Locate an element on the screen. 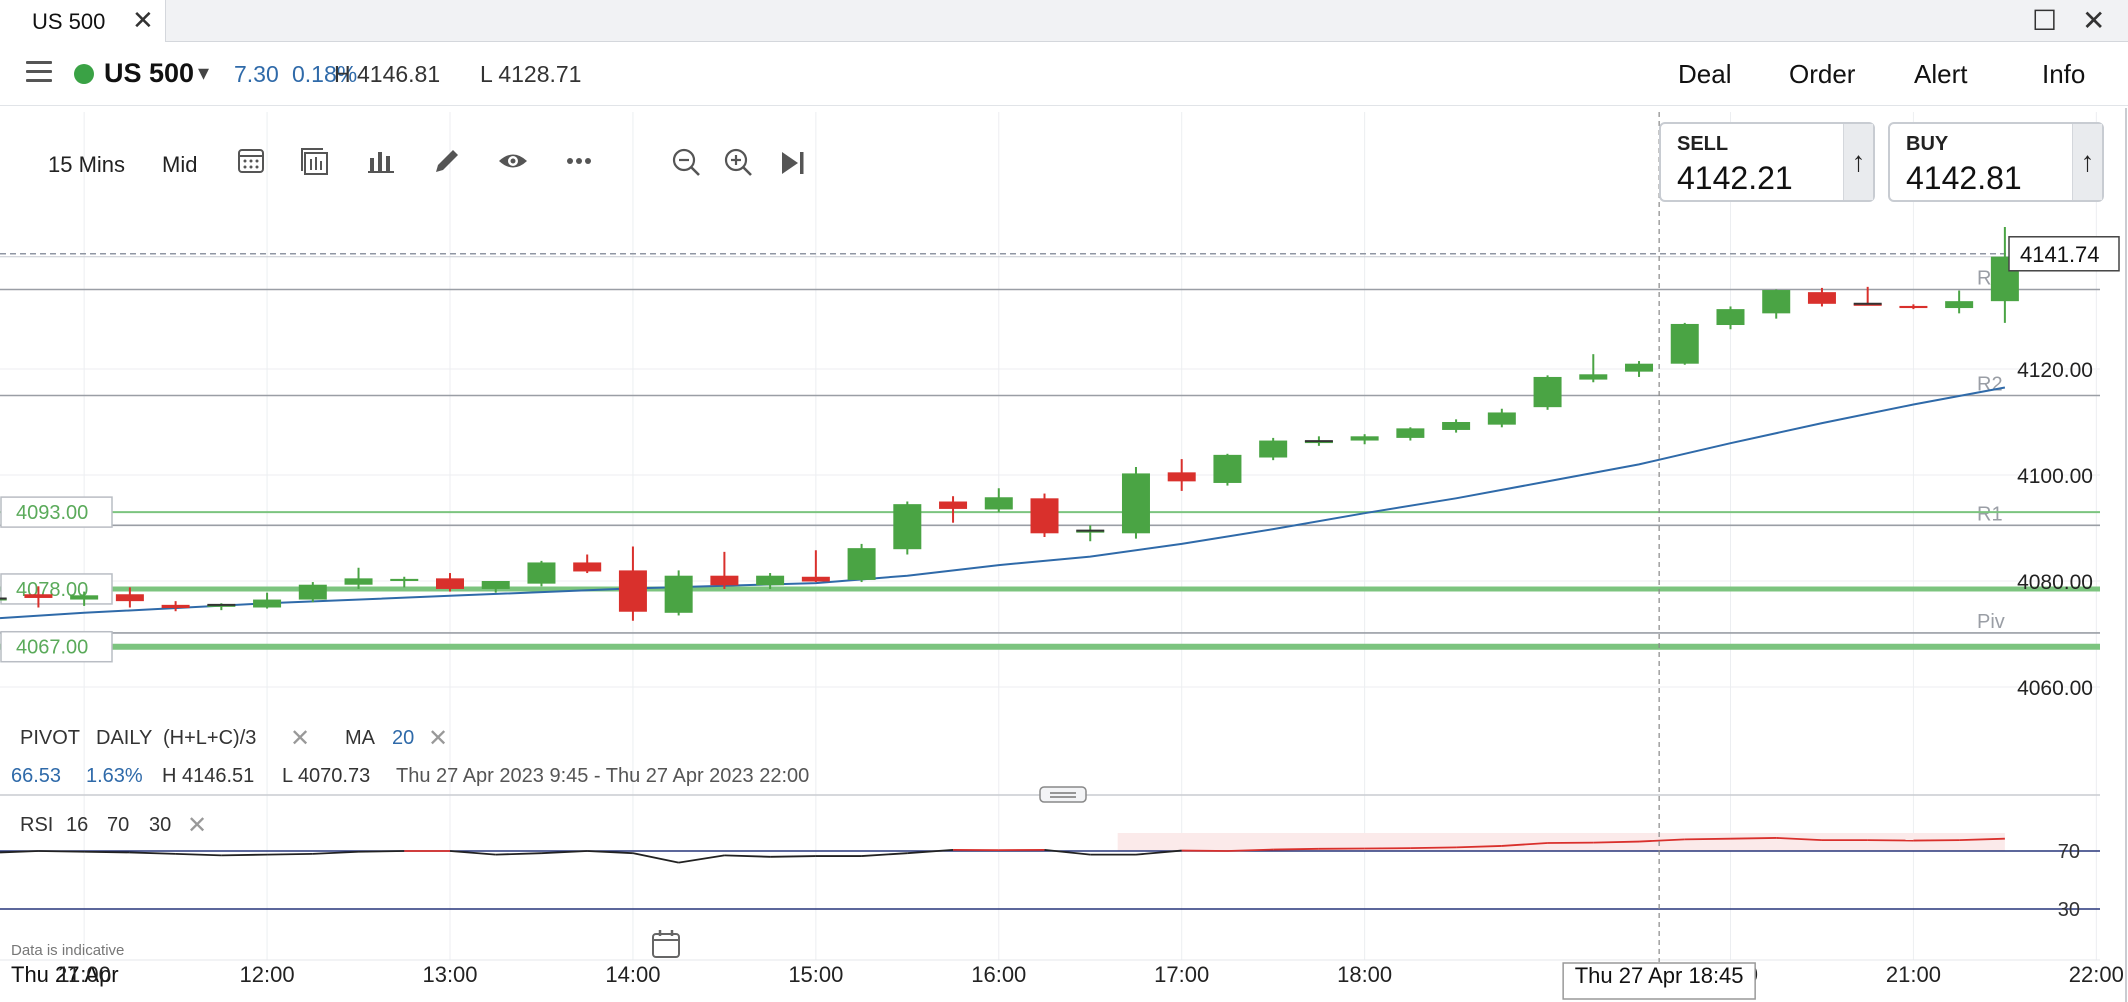 Image resolution: width=2128 pixels, height=1002 pixels. skip-end-icon is located at coordinates (793, 163).